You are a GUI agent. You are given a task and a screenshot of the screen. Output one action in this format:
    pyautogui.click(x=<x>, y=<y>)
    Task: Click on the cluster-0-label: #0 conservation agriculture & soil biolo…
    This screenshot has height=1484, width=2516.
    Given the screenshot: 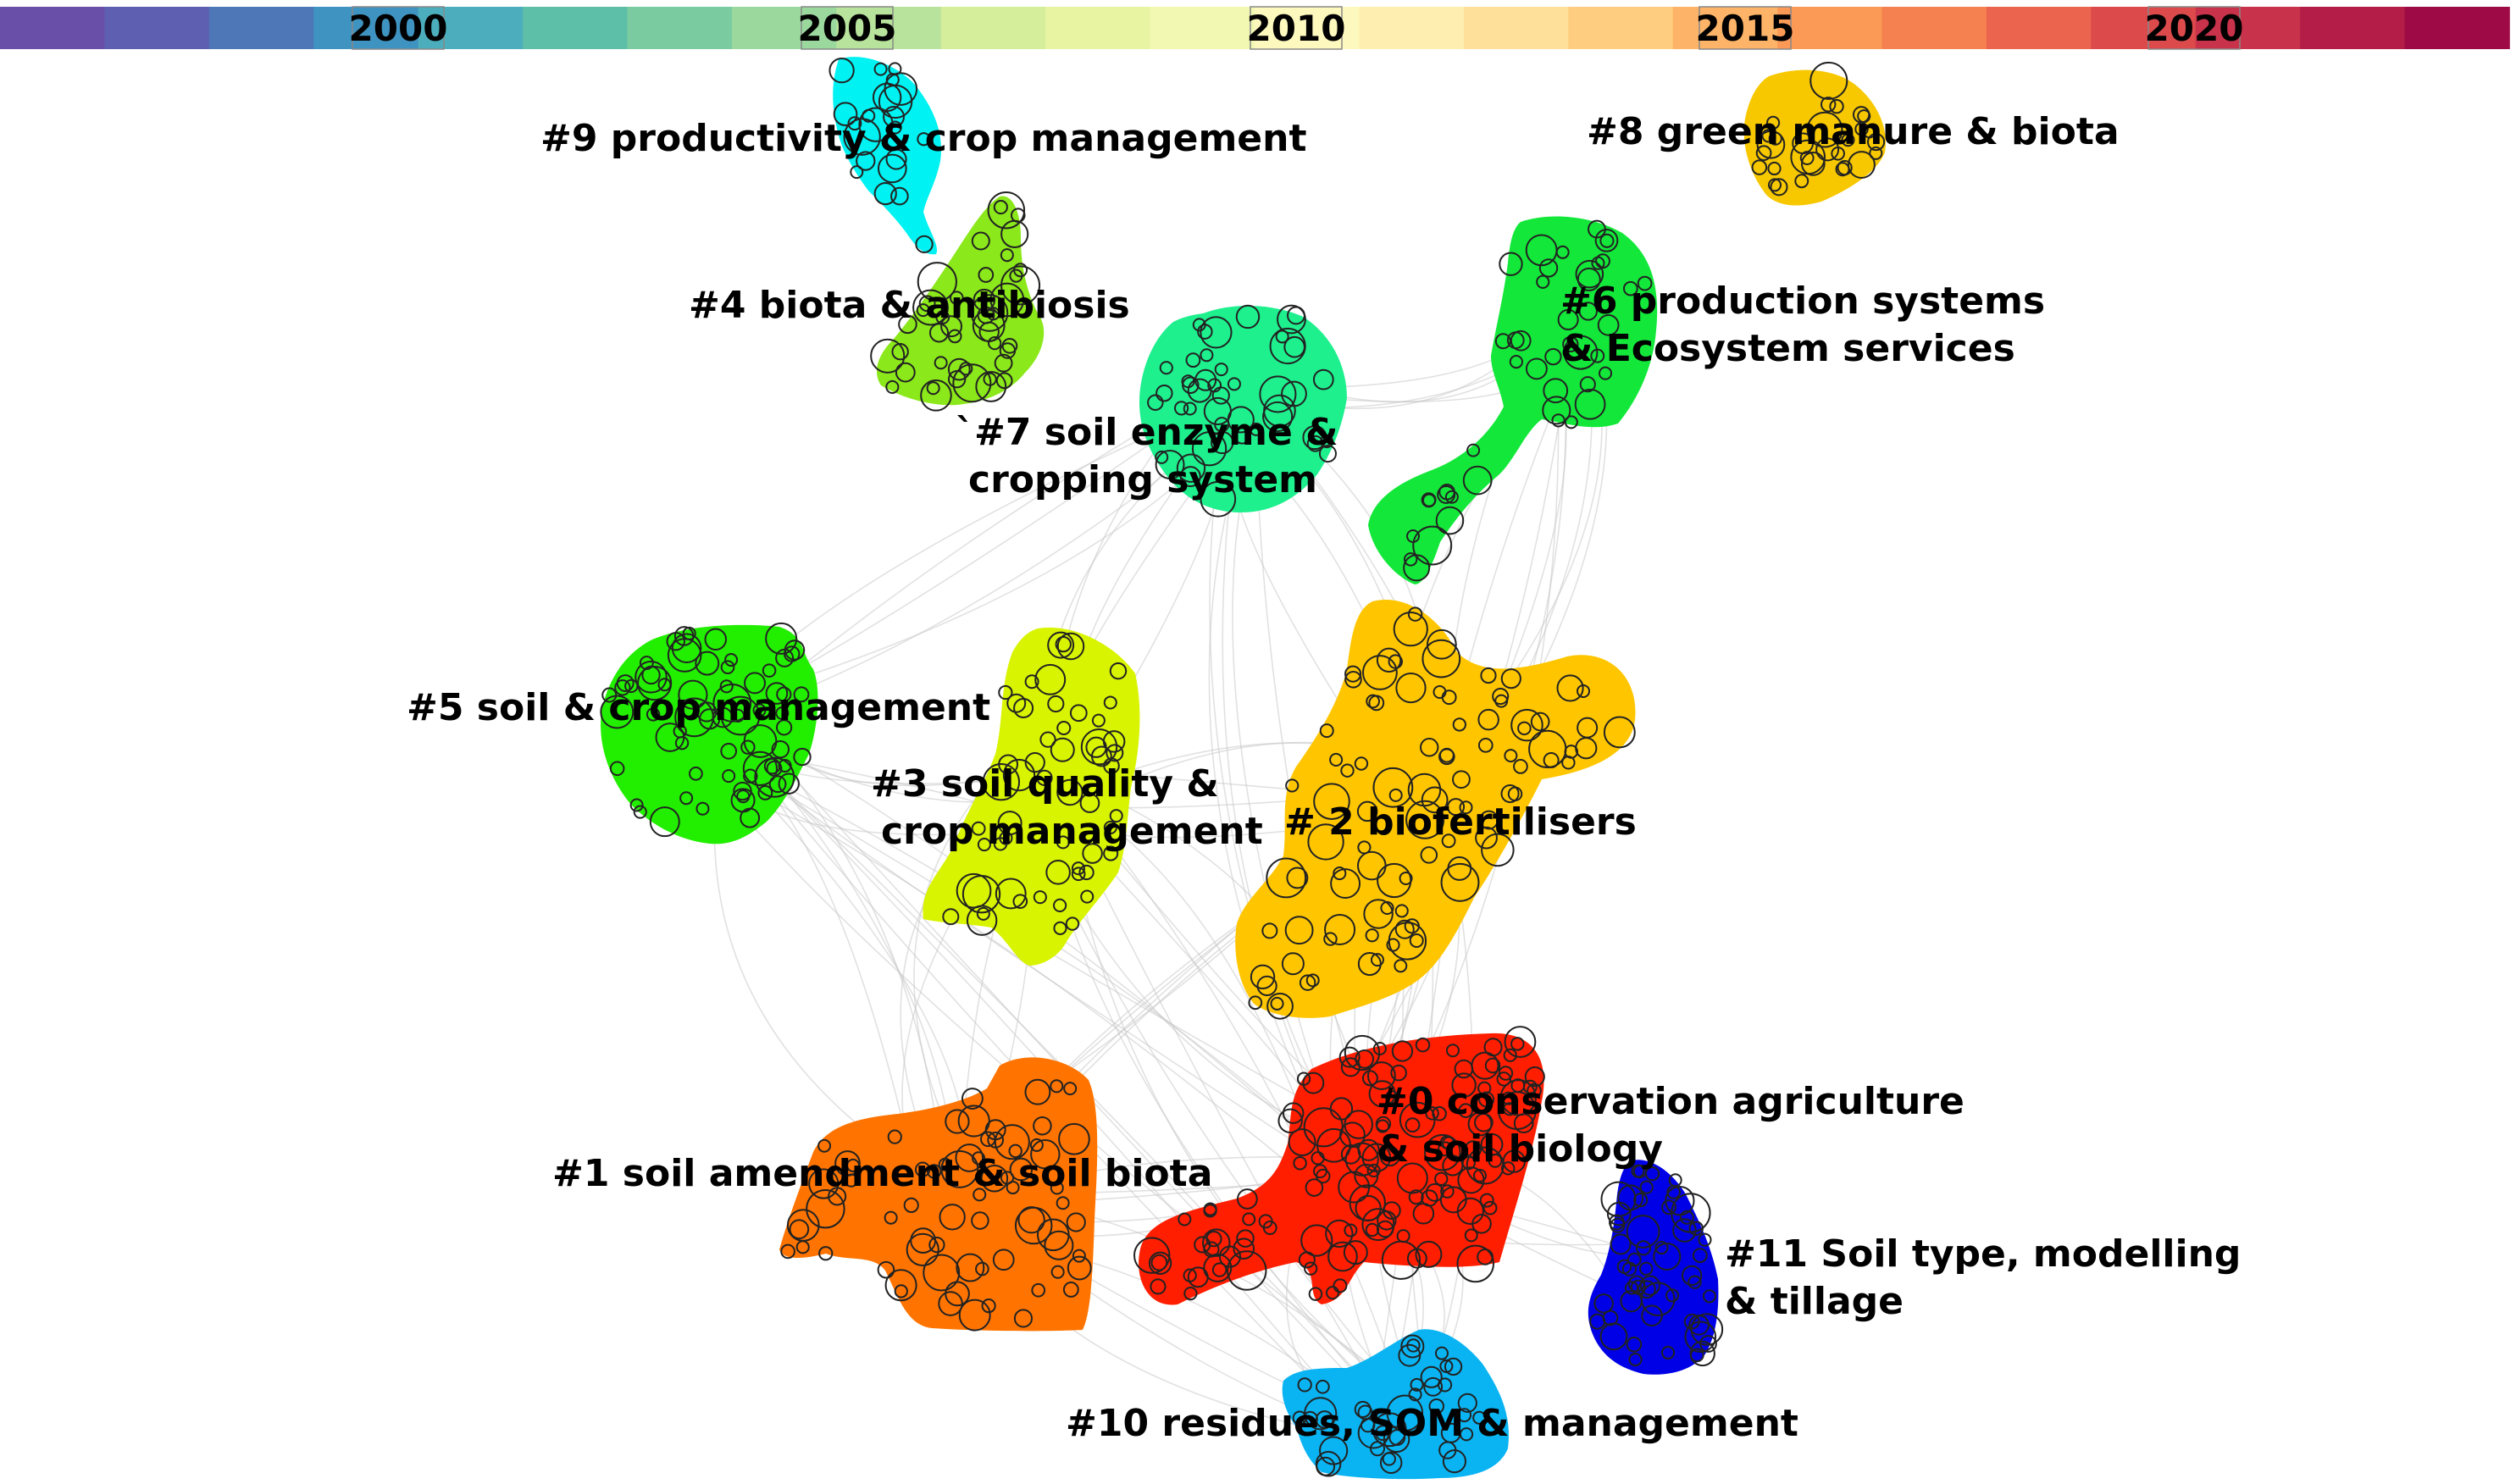 What is the action you would take?
    pyautogui.click(x=1677, y=1125)
    